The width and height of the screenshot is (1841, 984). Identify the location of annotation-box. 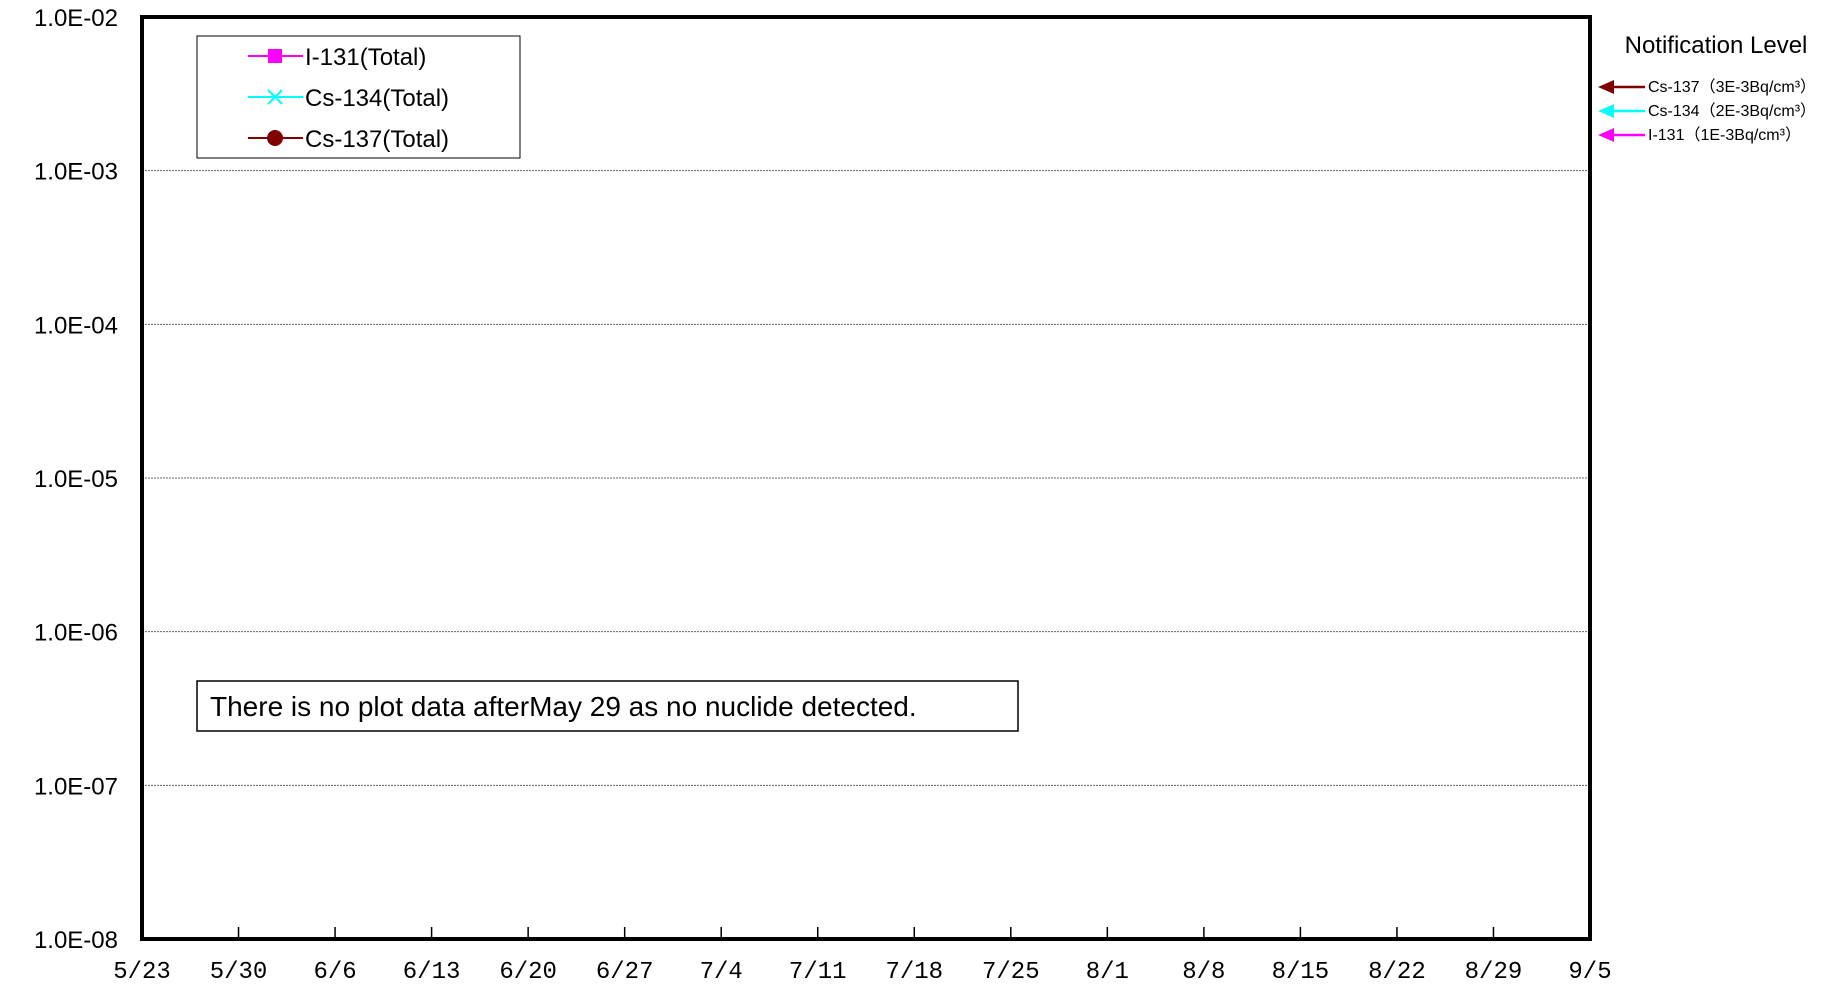
(607, 706).